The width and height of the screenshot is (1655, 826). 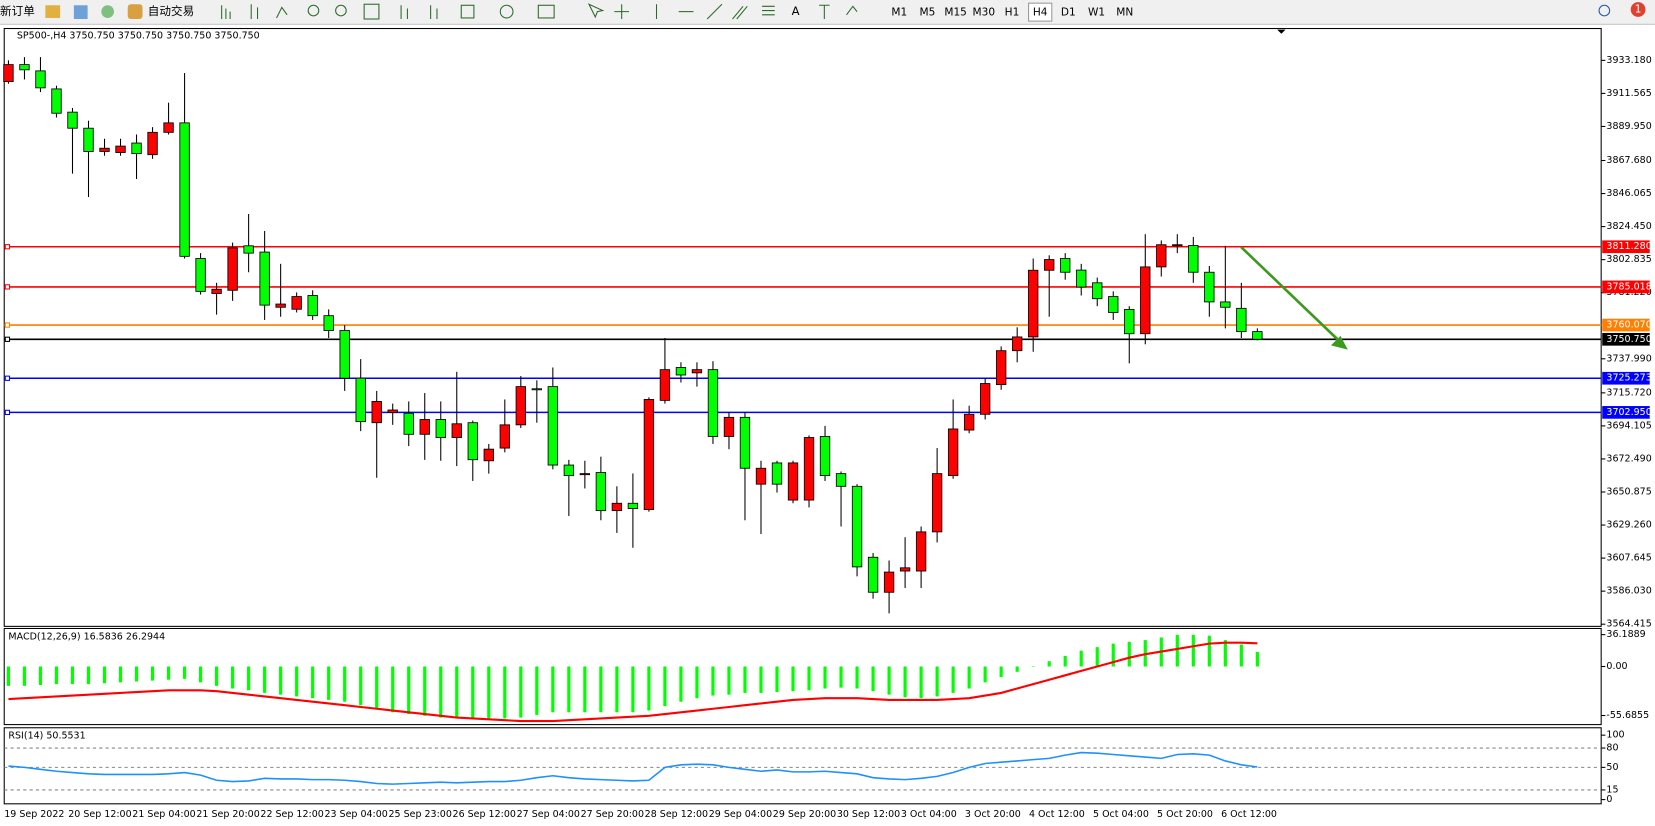 I want to click on auto-trading-icon, so click(x=135, y=12).